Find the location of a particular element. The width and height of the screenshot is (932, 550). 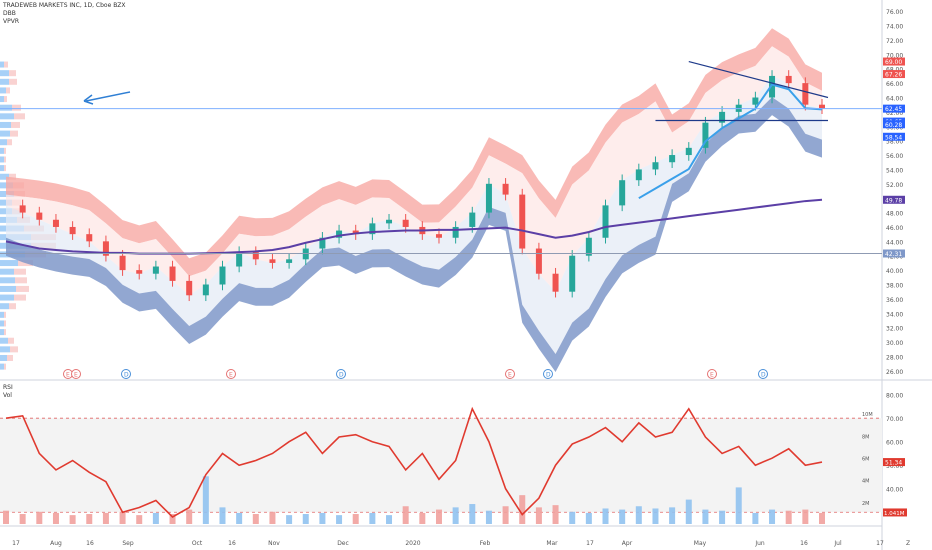

price-tick-label: 40.00 is located at coordinates (894, 271).